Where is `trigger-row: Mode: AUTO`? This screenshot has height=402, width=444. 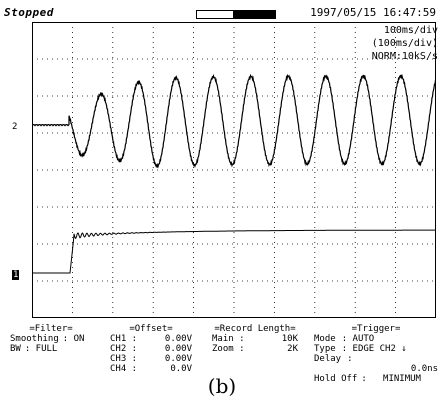 trigger-row: Mode: AUTO is located at coordinates (344, 339).